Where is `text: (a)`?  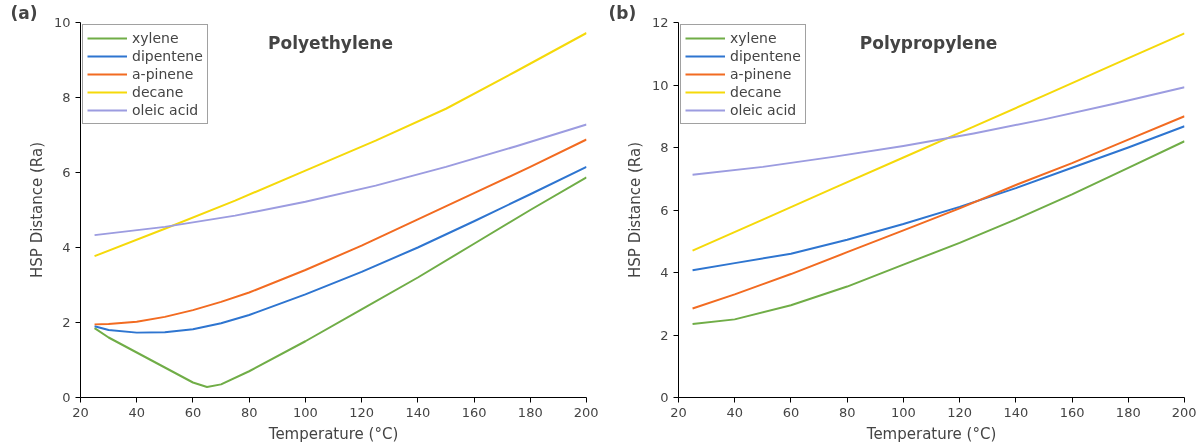 text: (a) is located at coordinates (24, 12).